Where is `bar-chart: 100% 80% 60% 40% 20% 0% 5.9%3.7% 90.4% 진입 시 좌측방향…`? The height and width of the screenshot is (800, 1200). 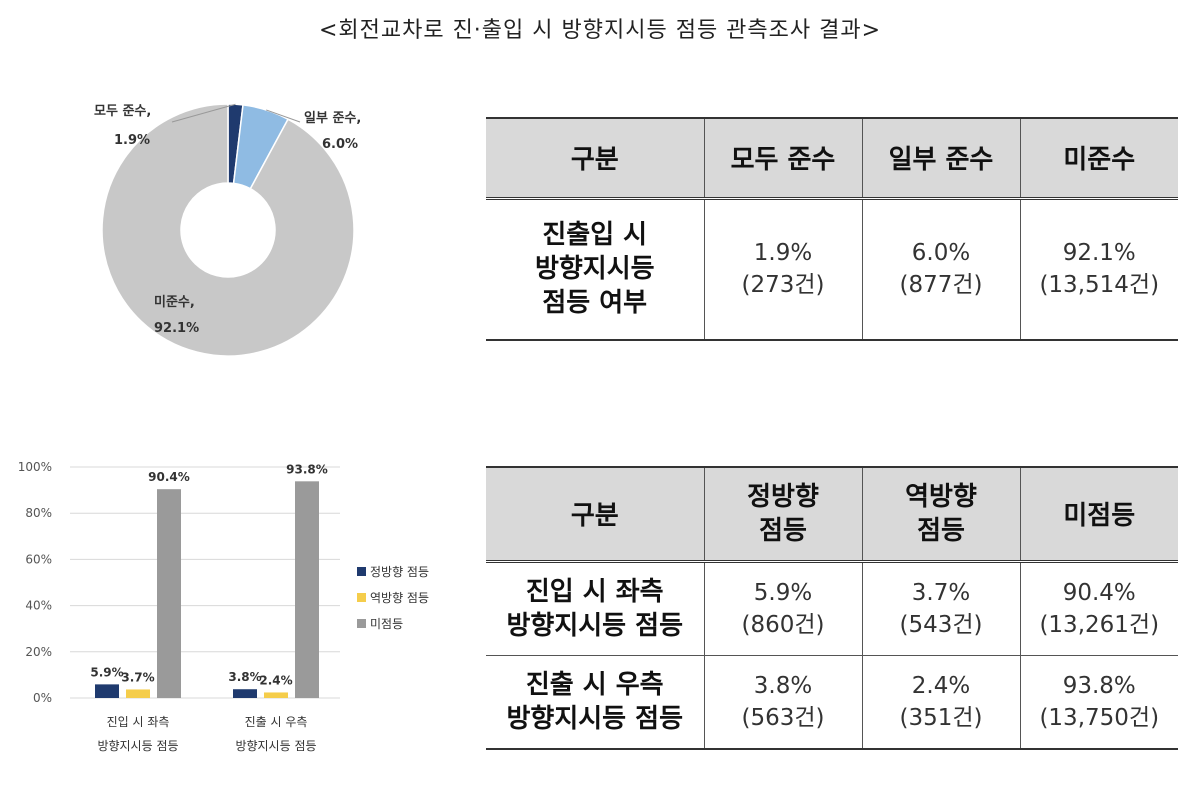
bar-chart: 100% 80% 60% 40% 20% 0% 5.9%3.7% 90.4% 진입 시 좌측방향… is located at coordinates (223, 606).